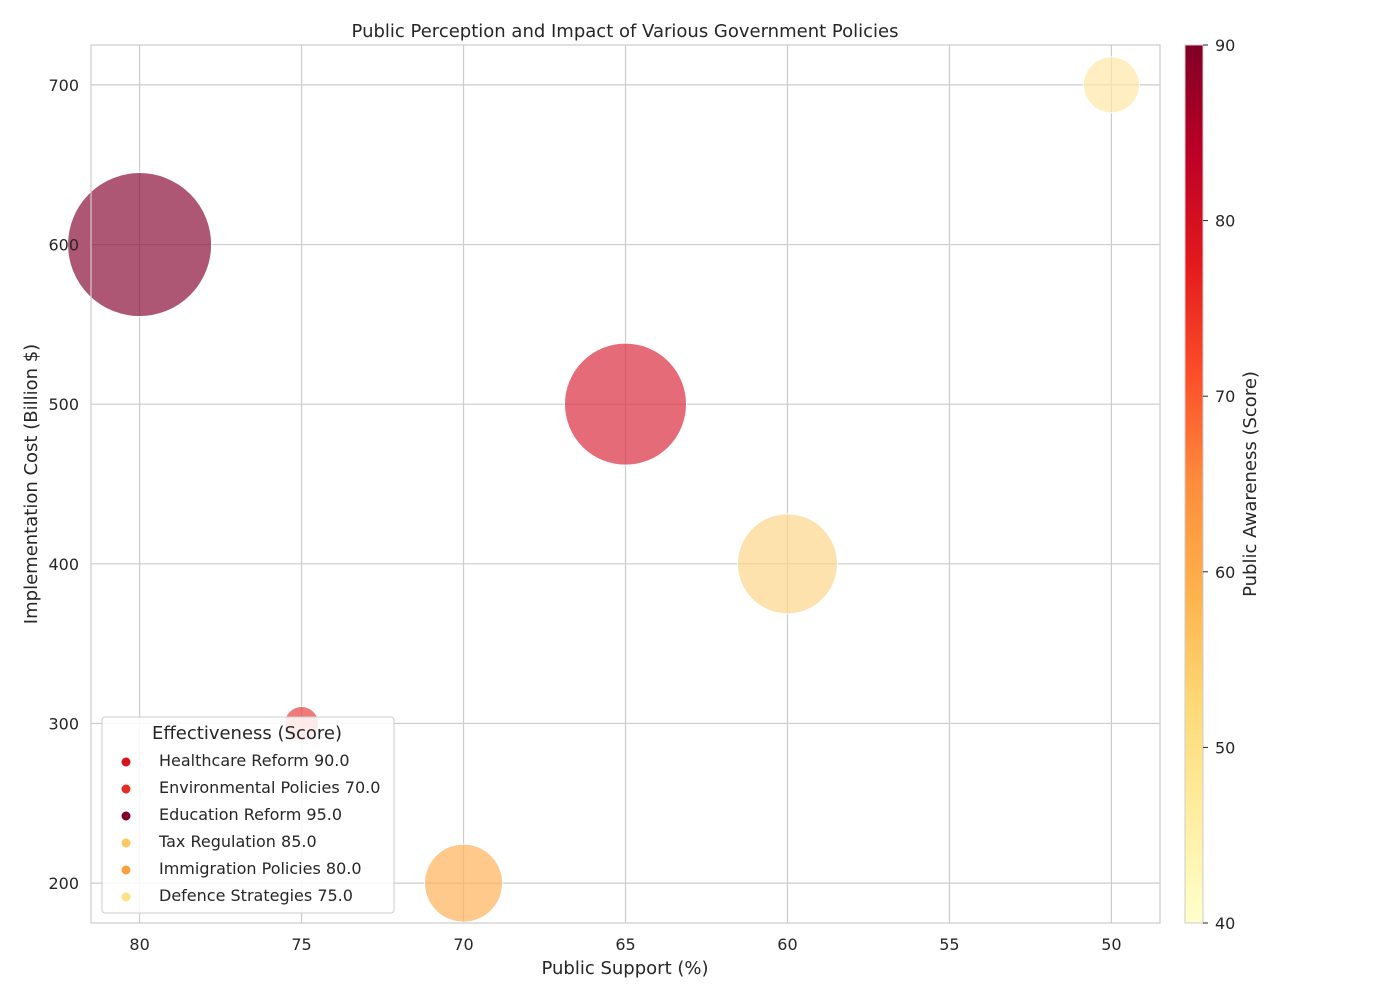 Image resolution: width=1400 pixels, height=1000 pixels. I want to click on legend-item: Defence Strategies 75.0, so click(237, 895).